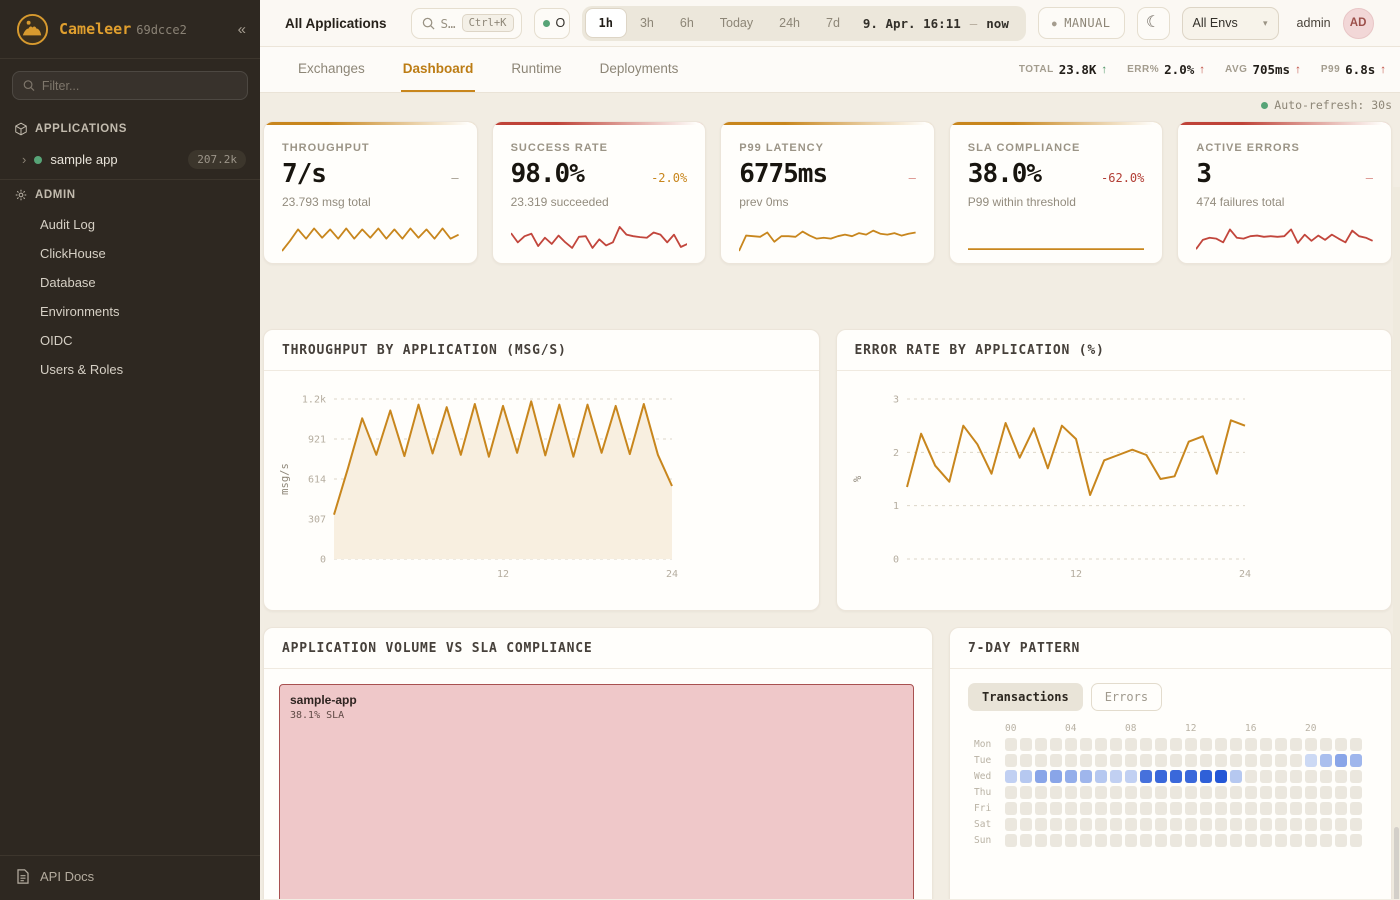 This screenshot has height=900, width=1400. I want to click on tab-dashboard: Dashboard, so click(438, 69).